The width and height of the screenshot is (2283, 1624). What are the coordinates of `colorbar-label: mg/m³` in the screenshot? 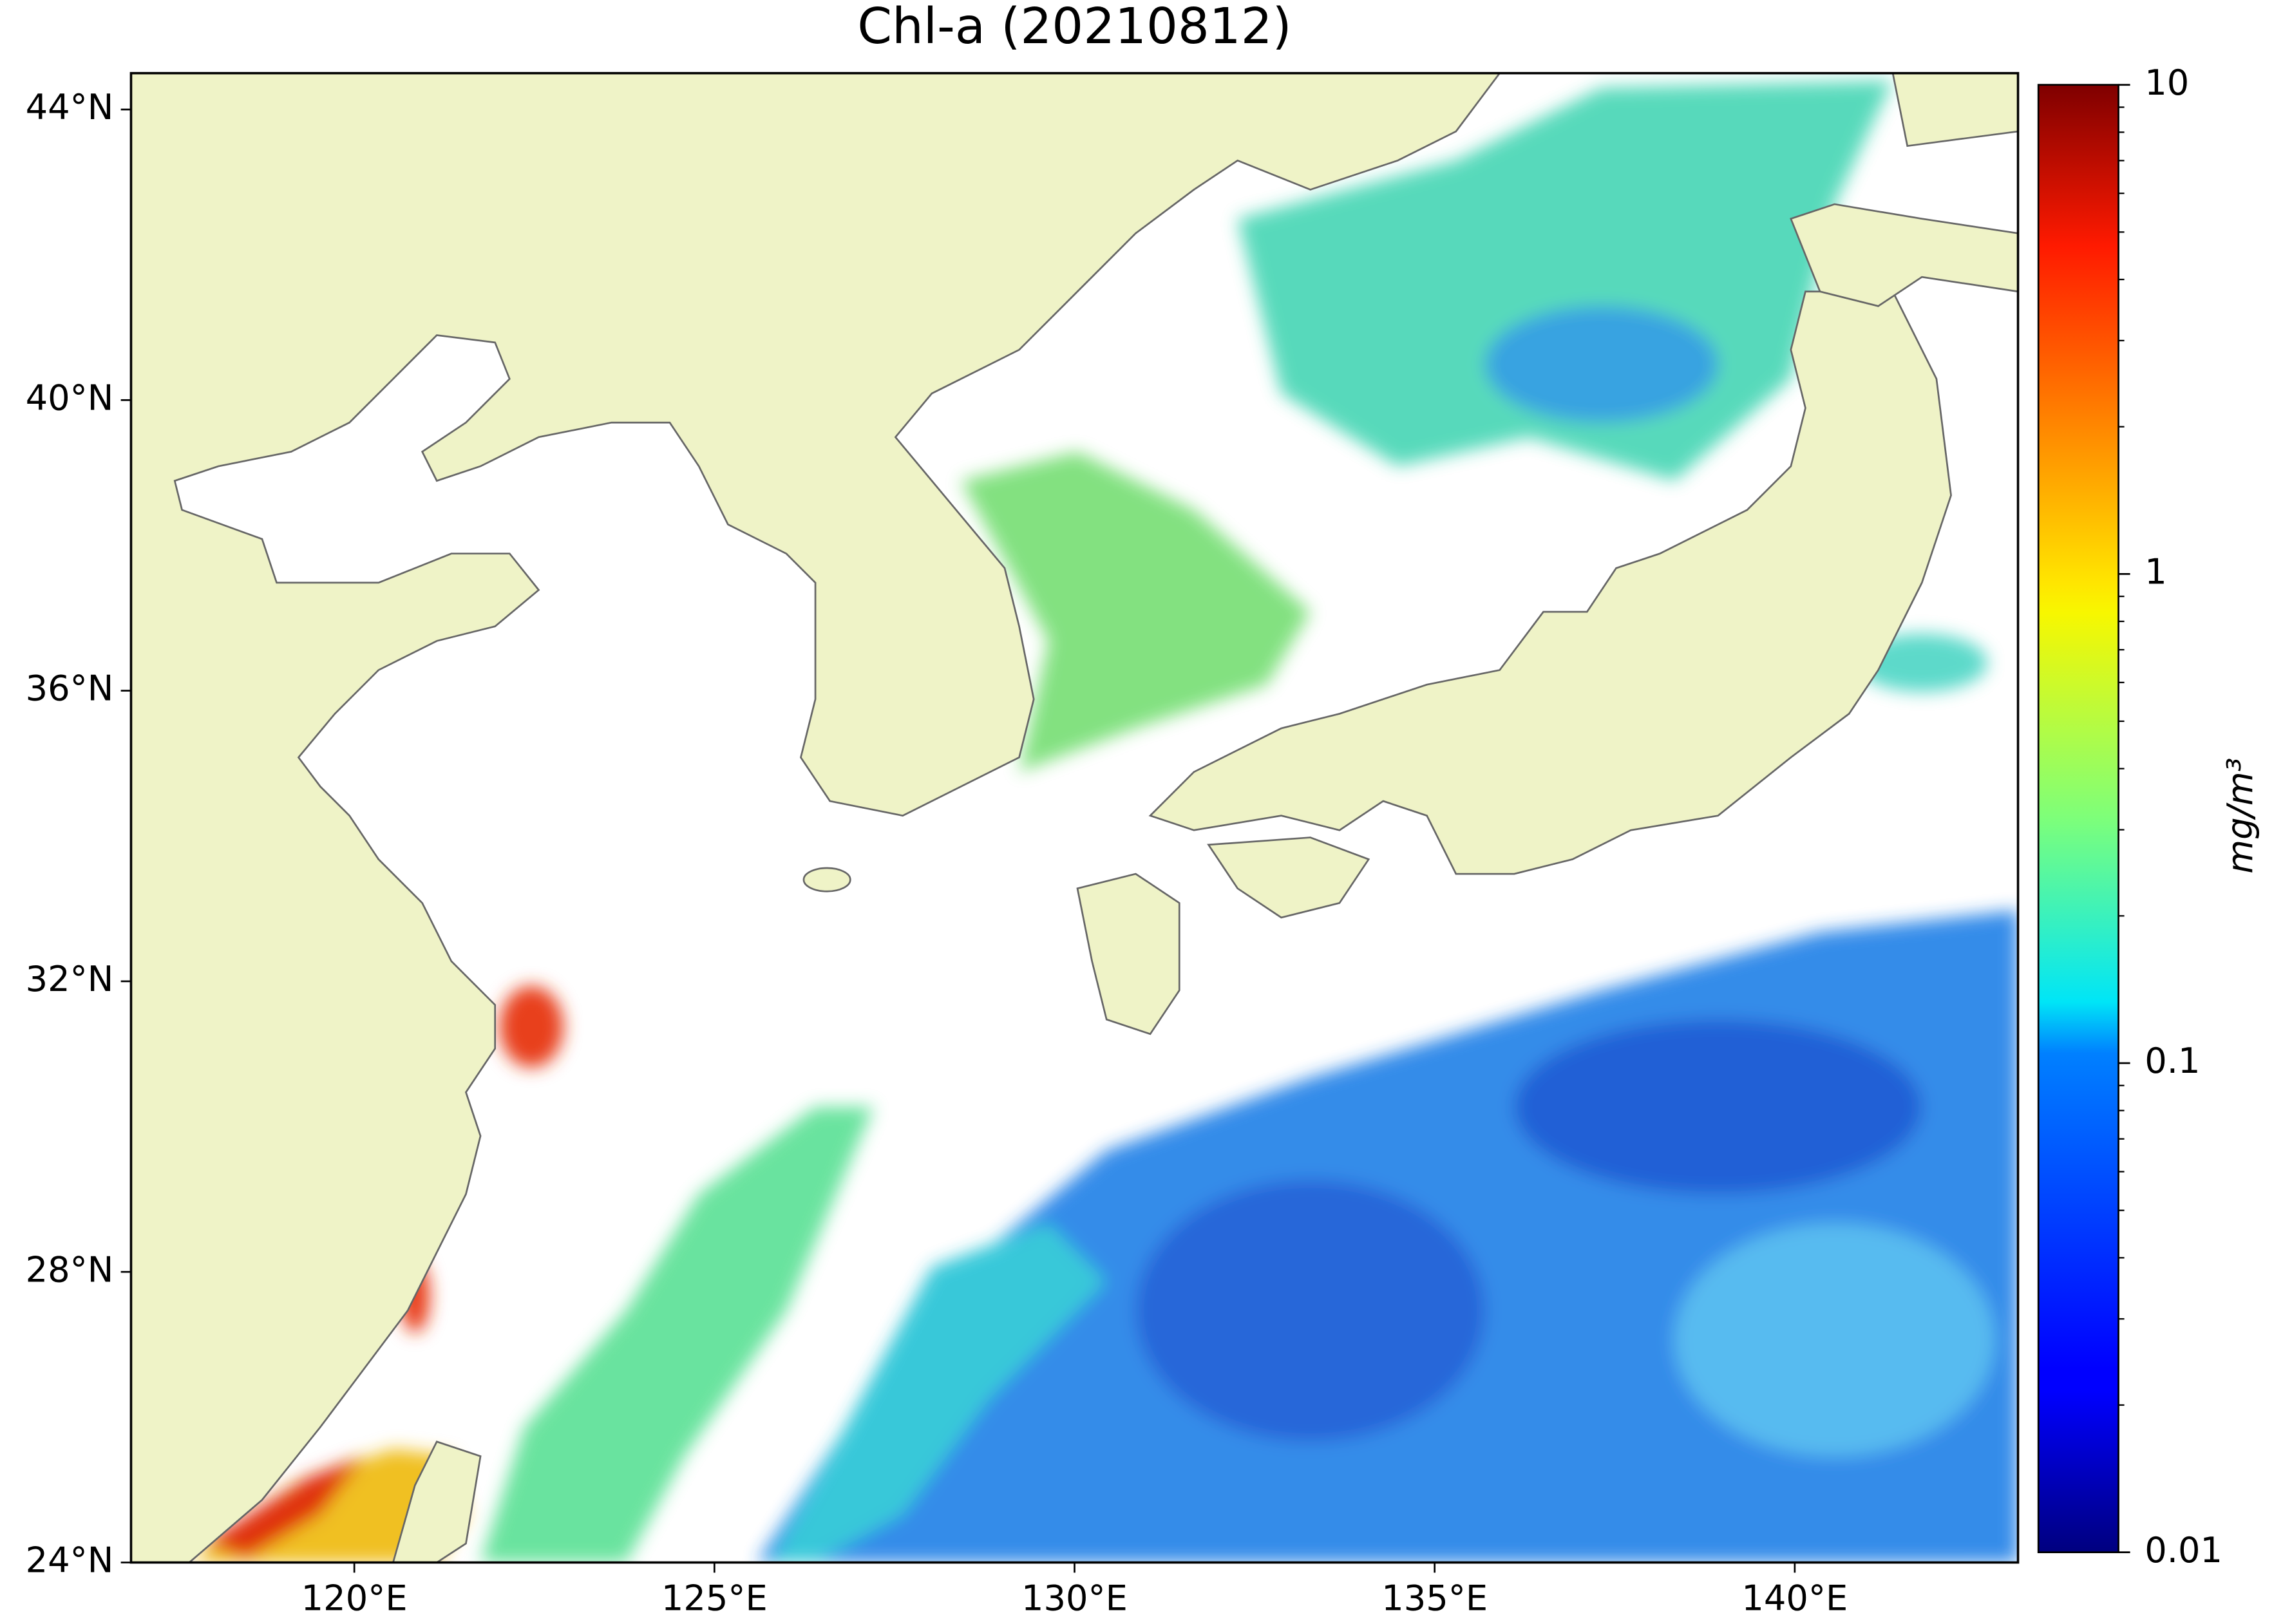 It's located at (2240, 816).